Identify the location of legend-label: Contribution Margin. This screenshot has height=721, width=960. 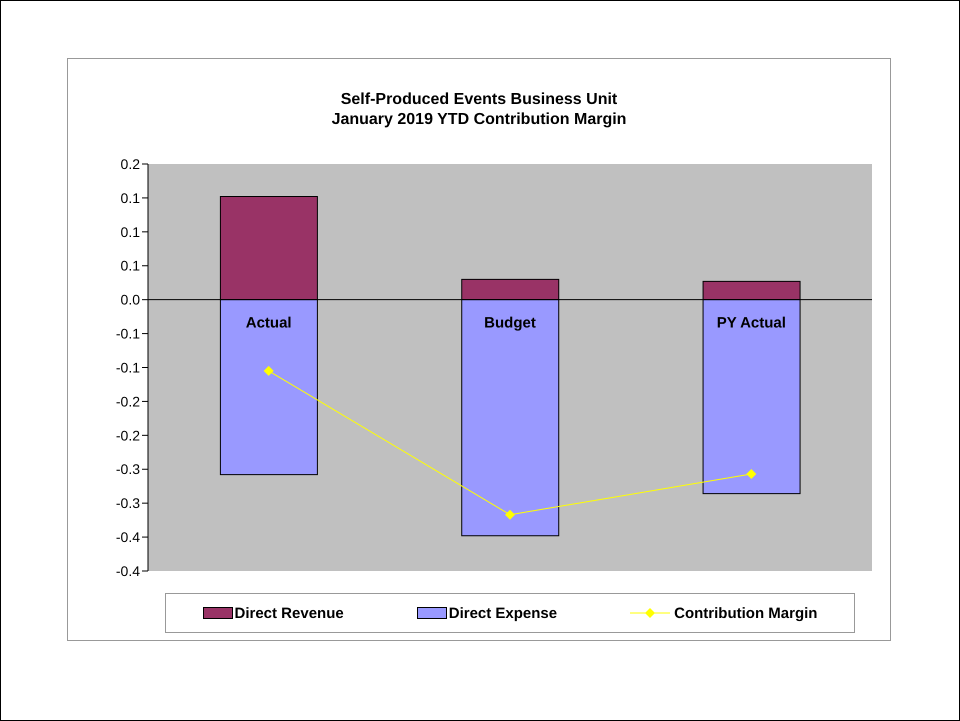
(746, 613).